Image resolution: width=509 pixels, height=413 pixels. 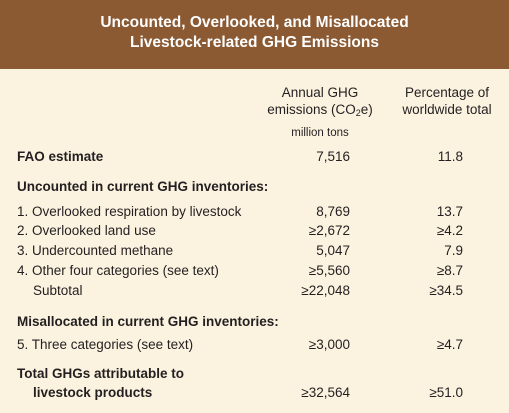 I want to click on emissions-header-line-1: Annual GHG, so click(x=320, y=92).